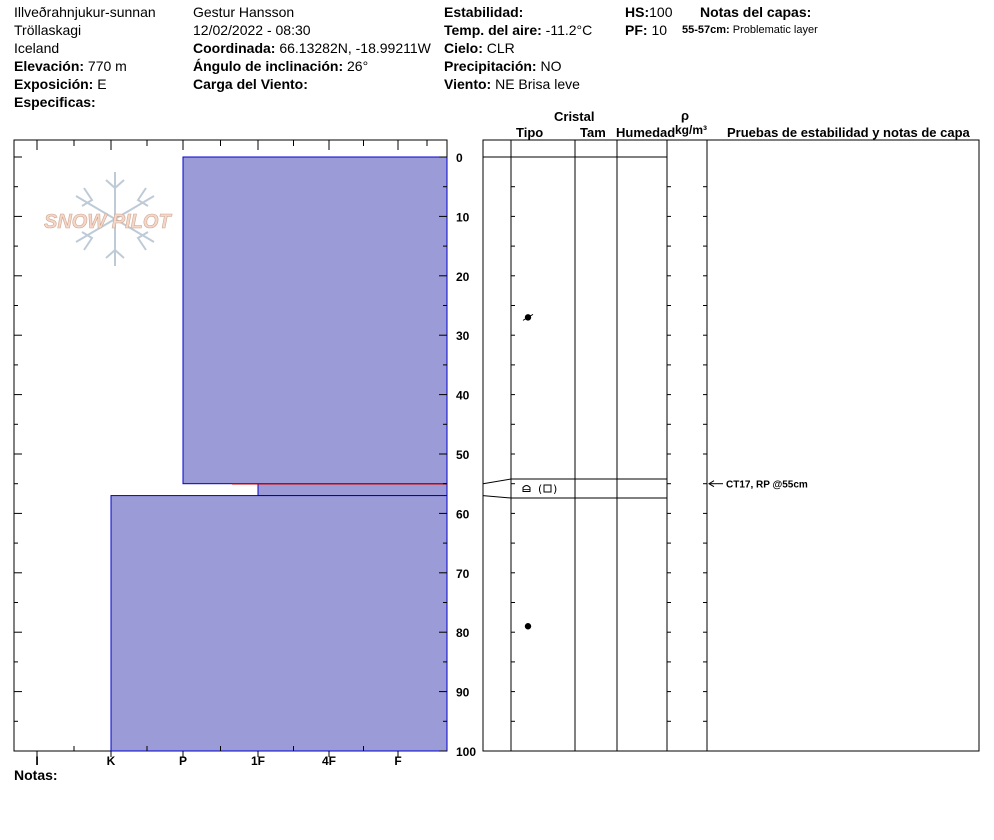 The width and height of the screenshot is (994, 840). I want to click on depth-label-30: 30, so click(463, 336).